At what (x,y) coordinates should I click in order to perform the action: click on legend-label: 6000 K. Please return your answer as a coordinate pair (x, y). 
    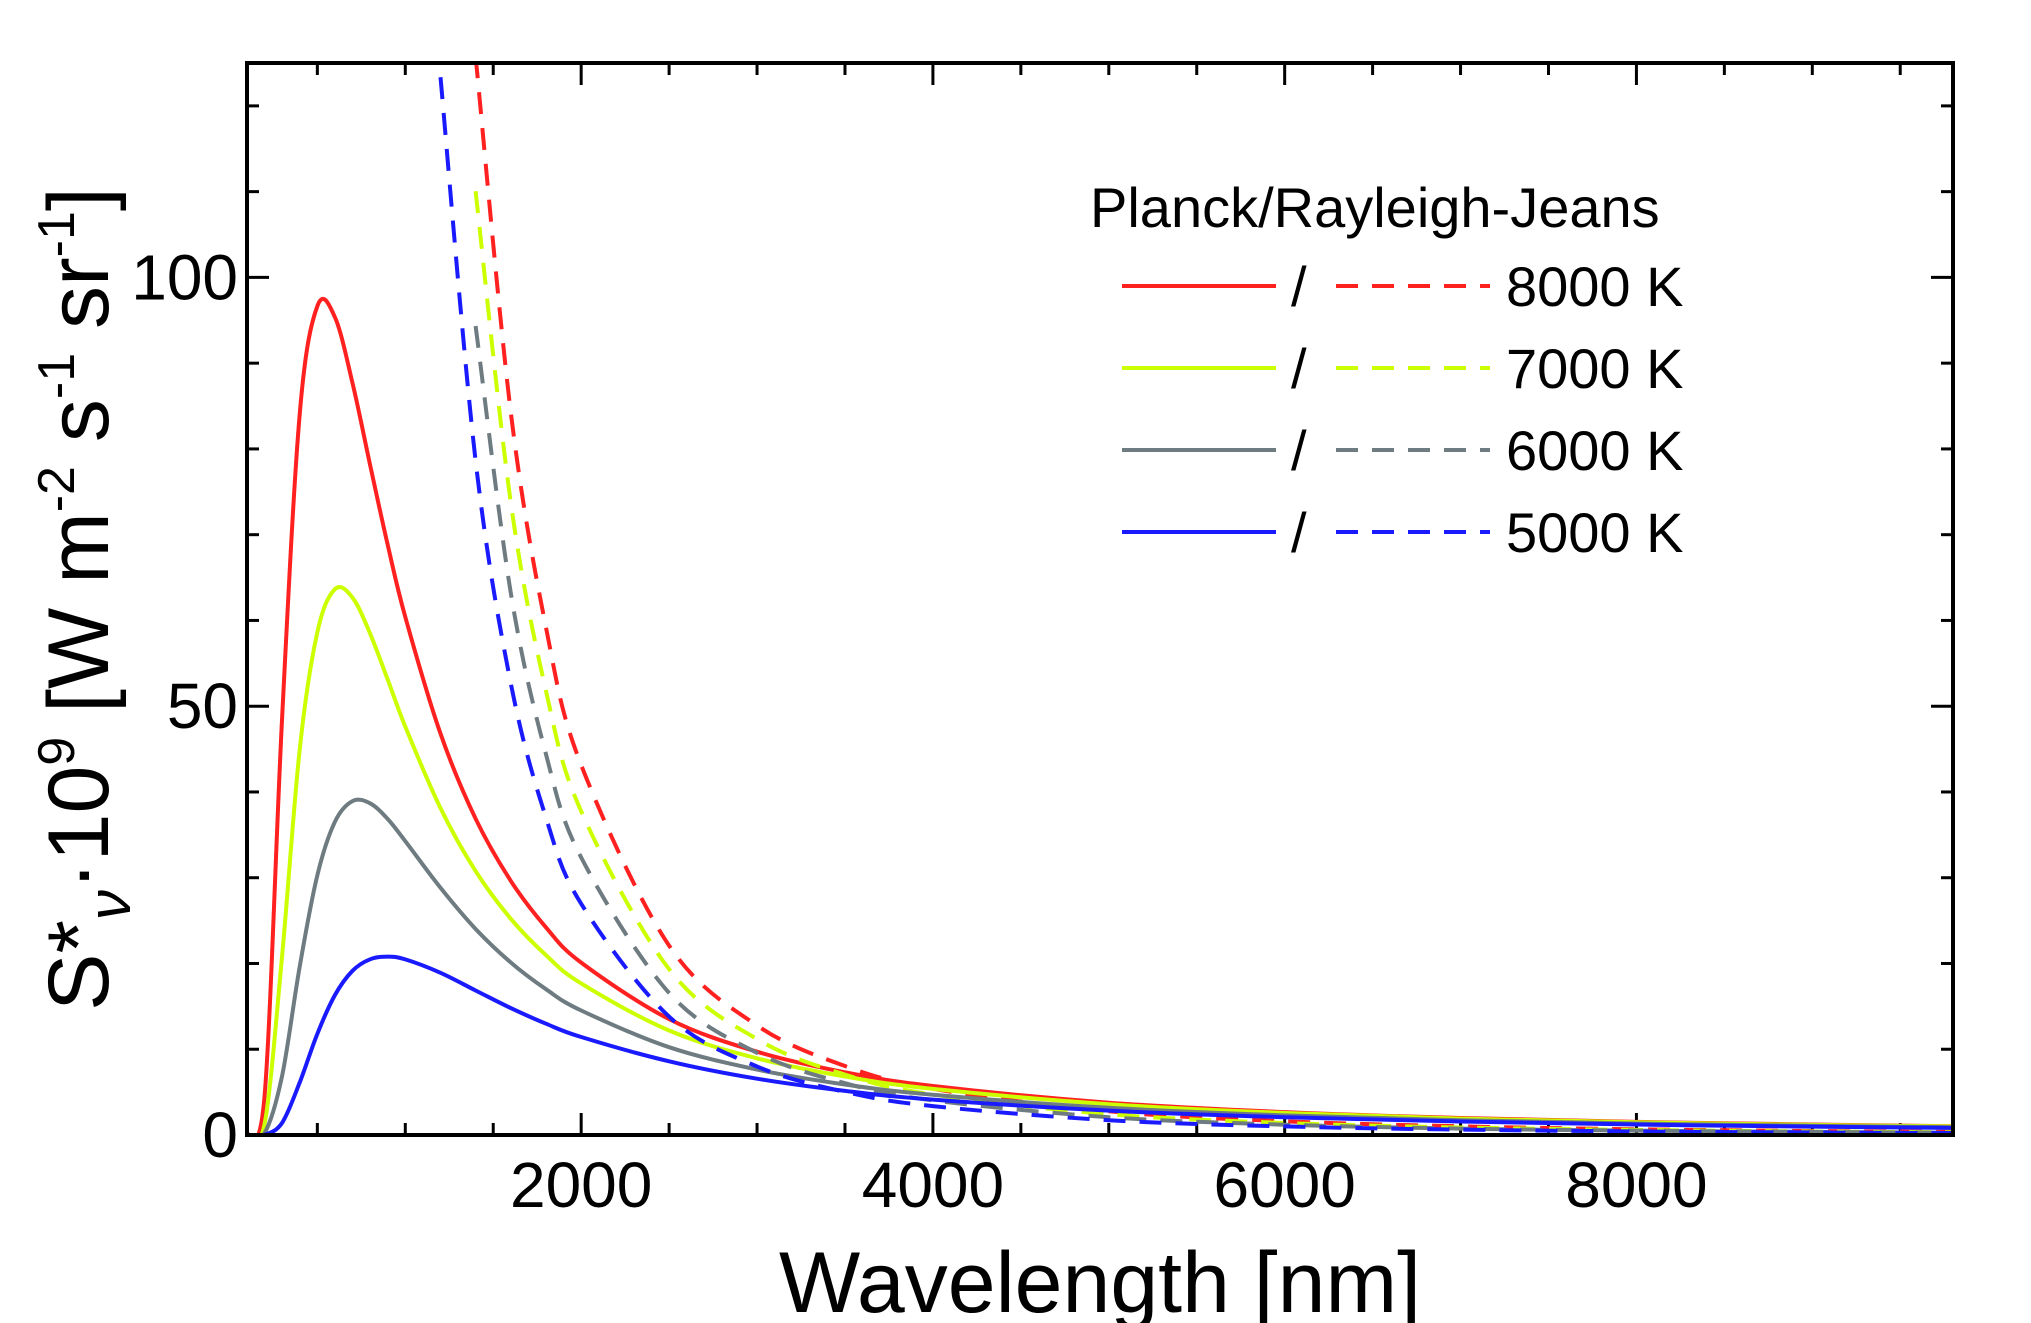
    Looking at the image, I should click on (1595, 450).